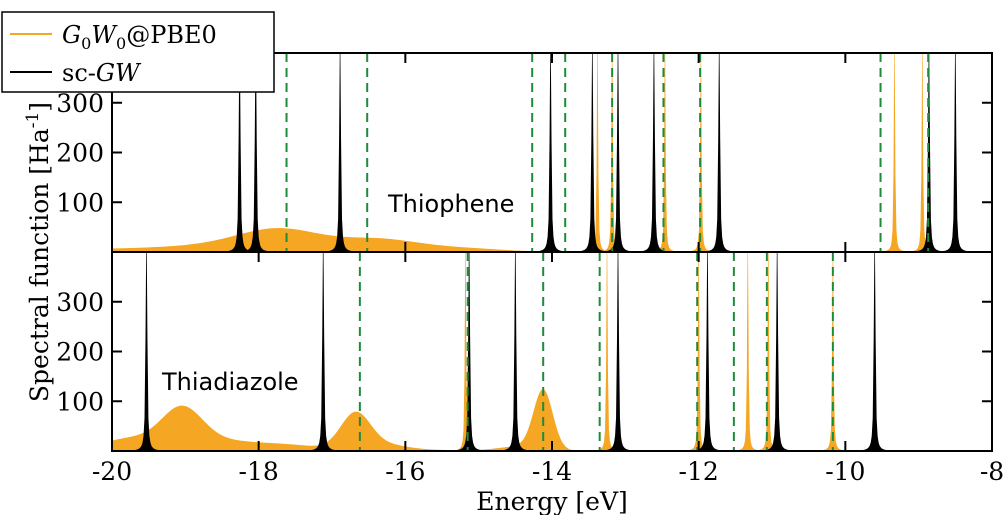 Image resolution: width=1005 pixels, height=515 pixels. I want to click on top-ytick-label-1: 200, so click(80, 153).